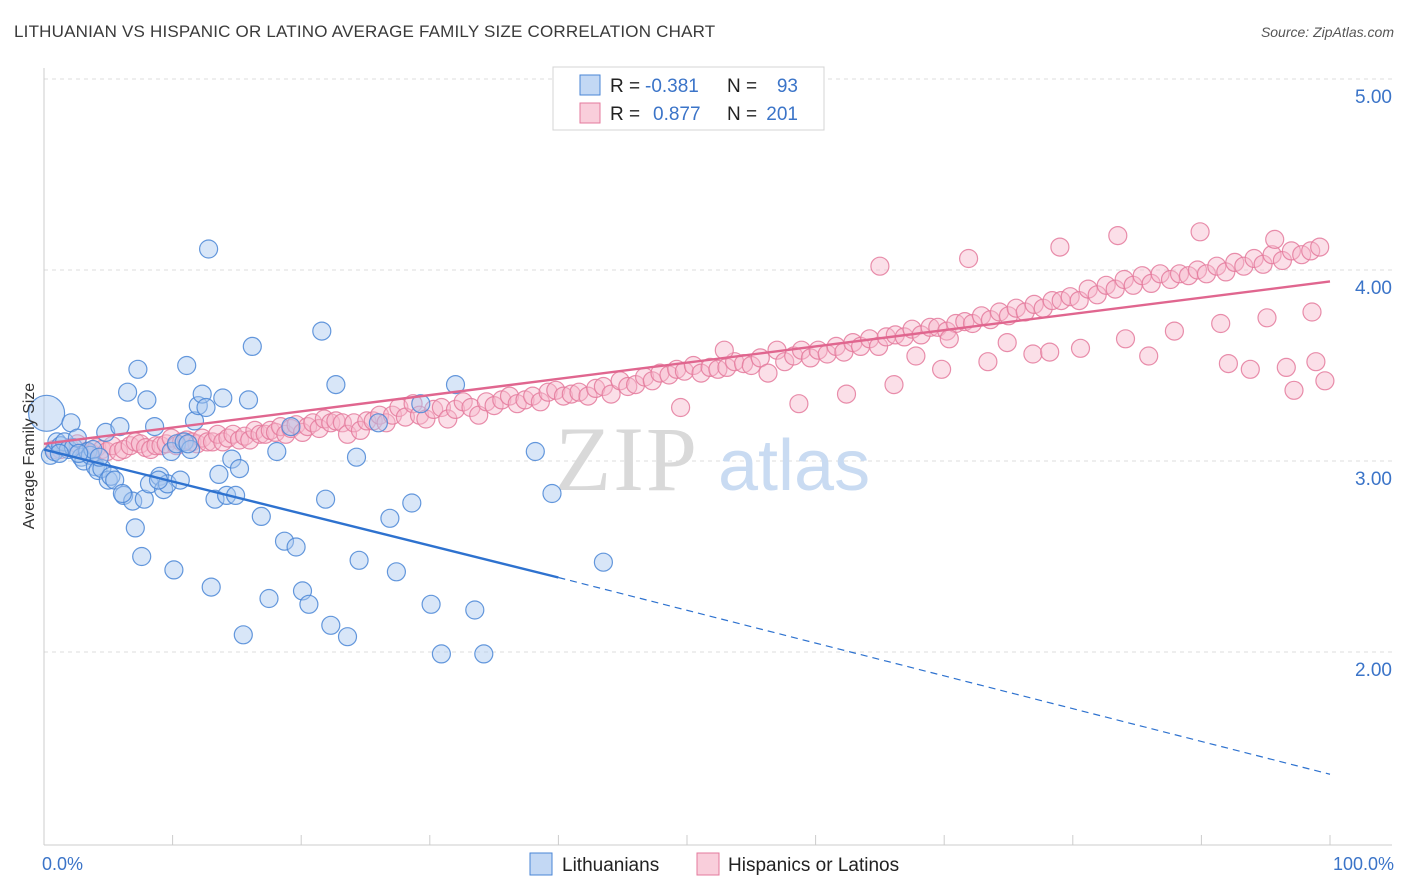 The image size is (1406, 892). Describe the element at coordinates (1327, 32) in the screenshot. I see `chart-source: Source: ZipAtlas.com` at that location.